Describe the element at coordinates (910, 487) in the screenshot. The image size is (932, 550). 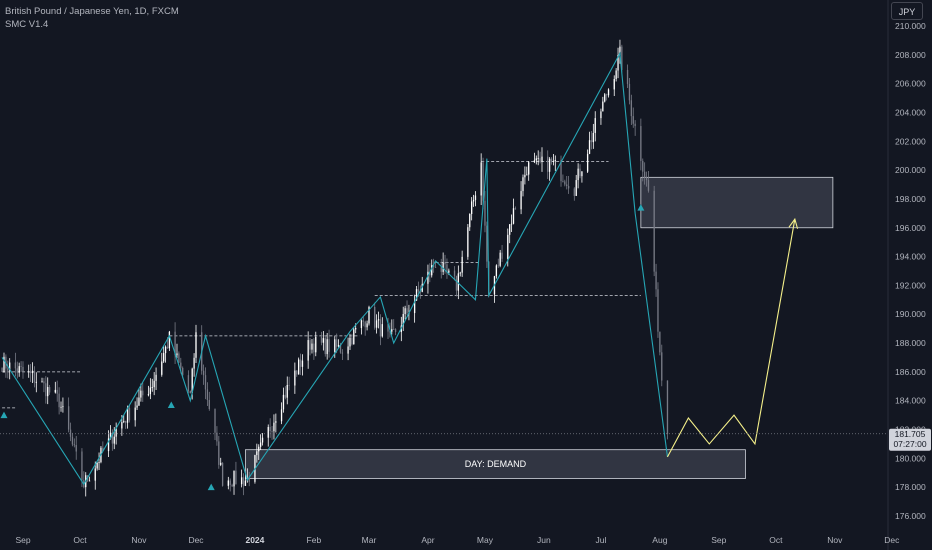
I see `price-tick-label: 178.000` at that location.